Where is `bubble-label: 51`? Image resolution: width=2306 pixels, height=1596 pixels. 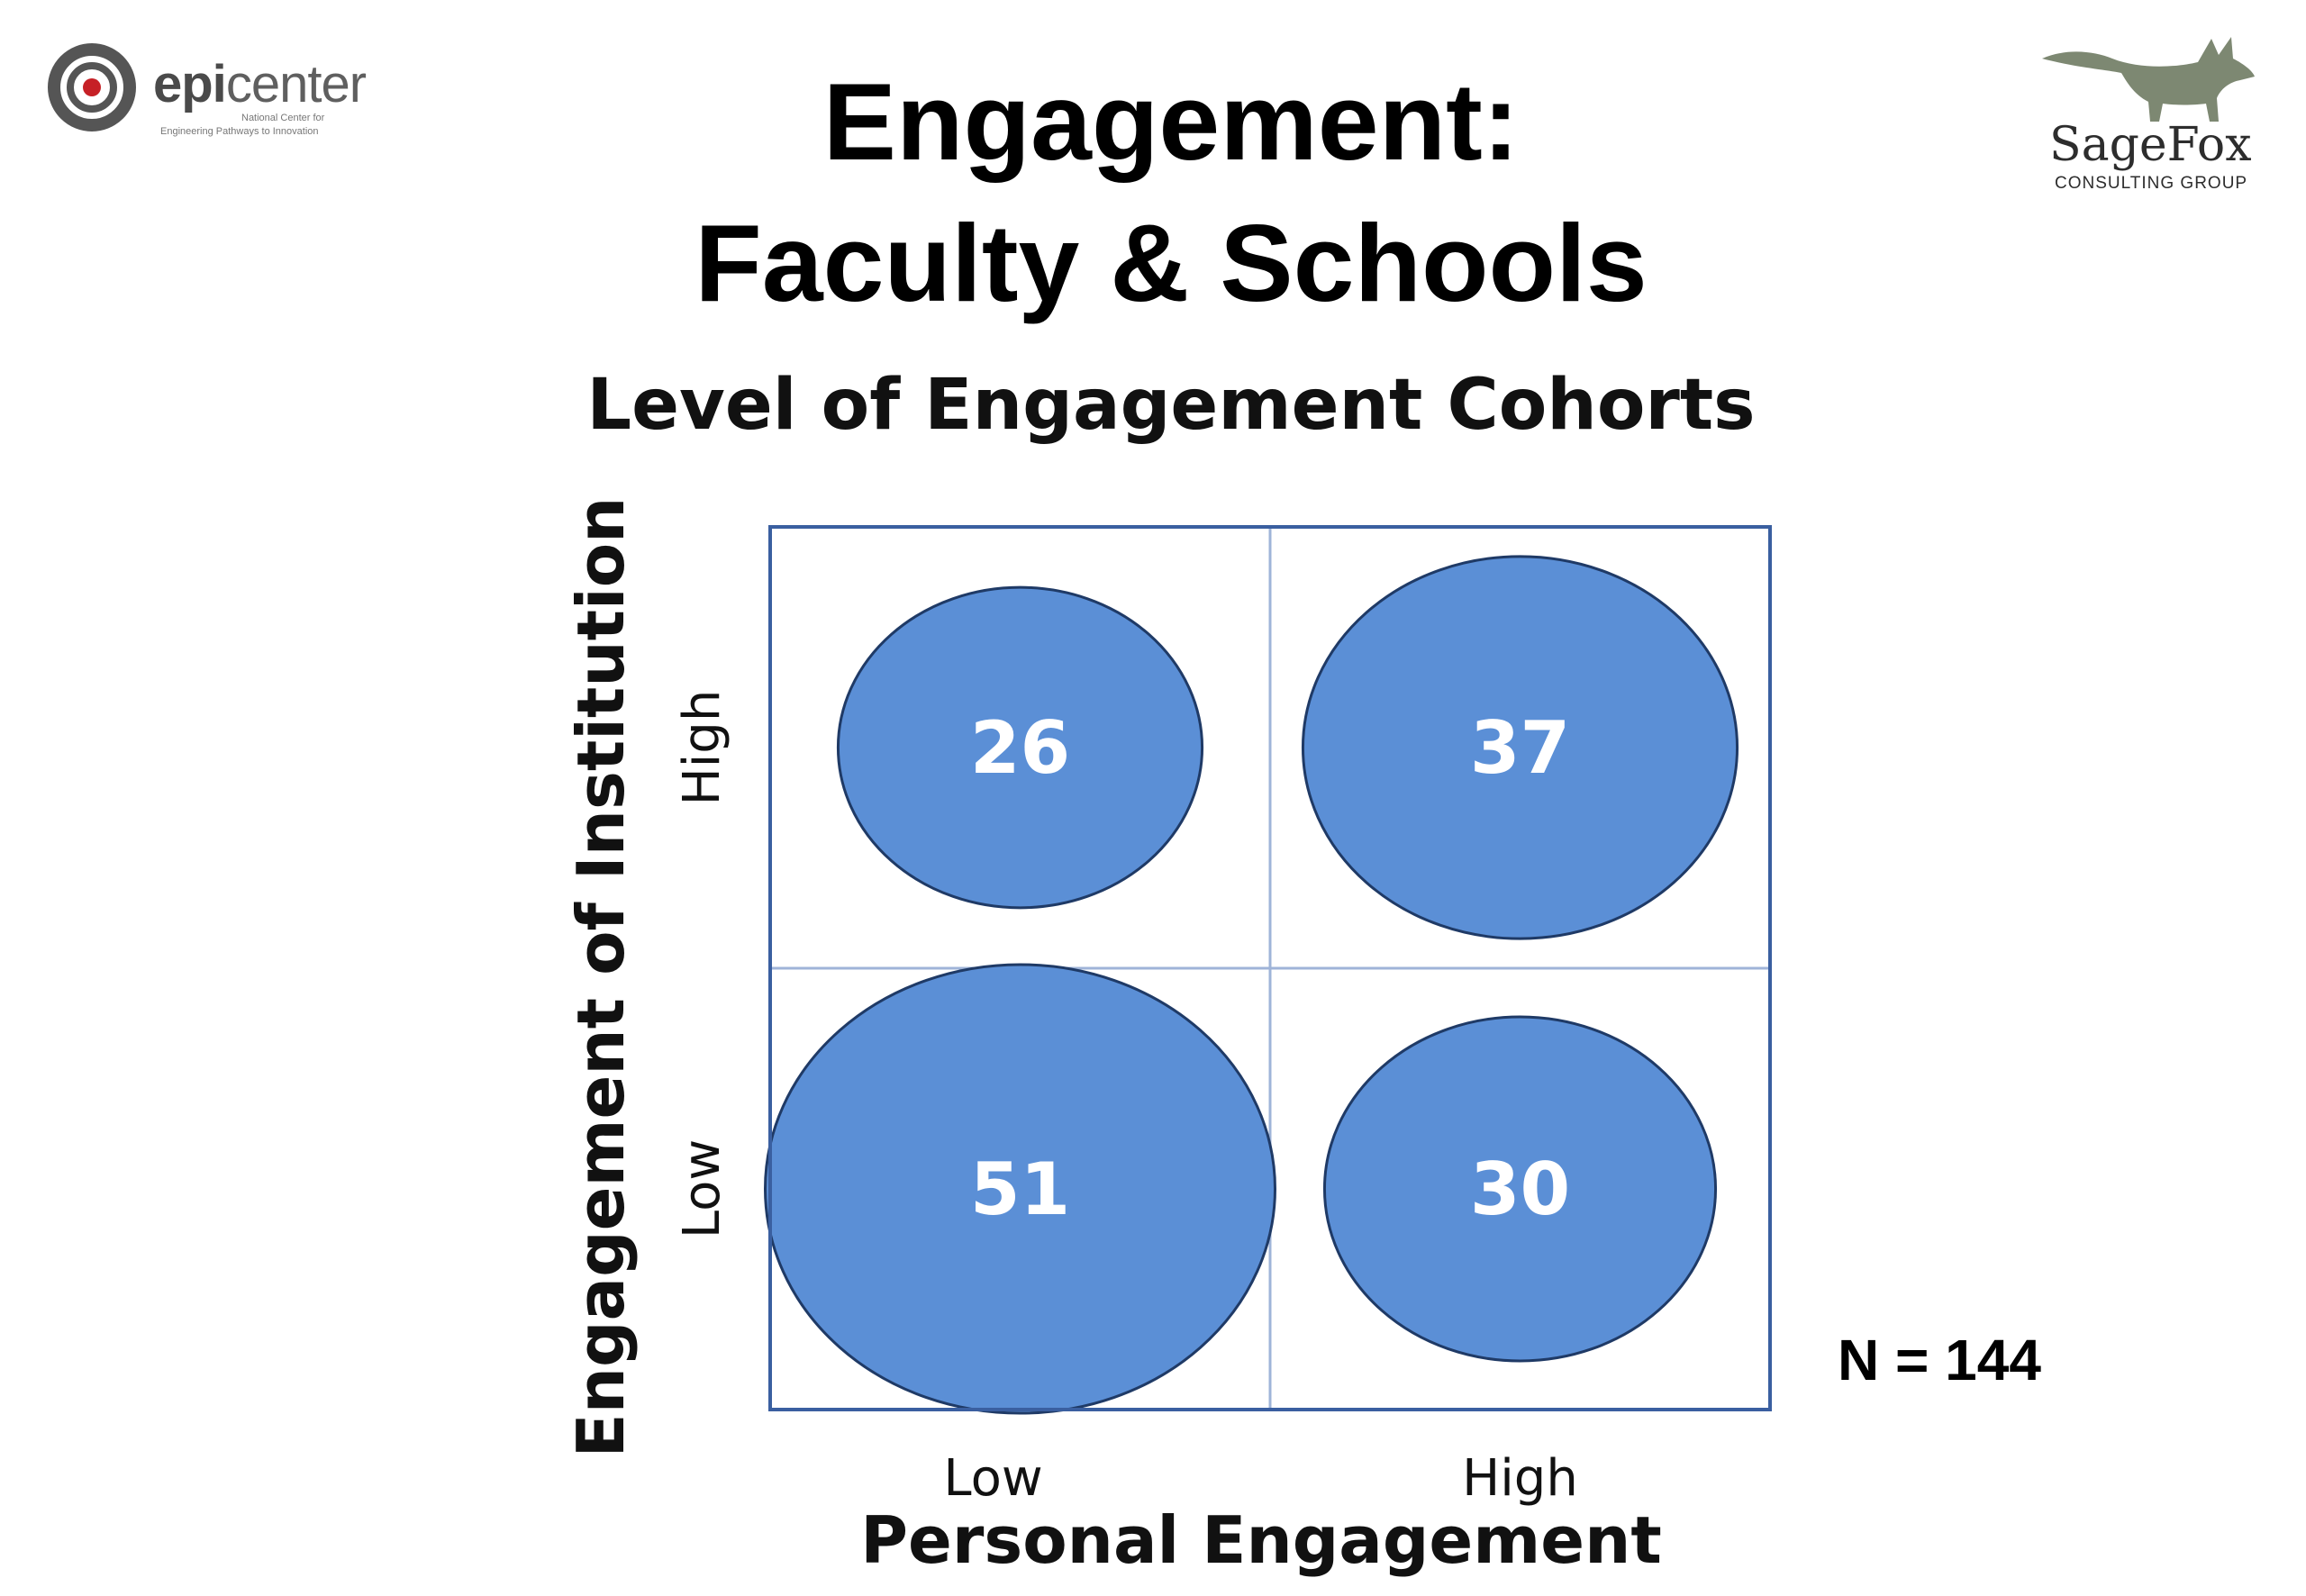 bubble-label: 51 is located at coordinates (1020, 1189).